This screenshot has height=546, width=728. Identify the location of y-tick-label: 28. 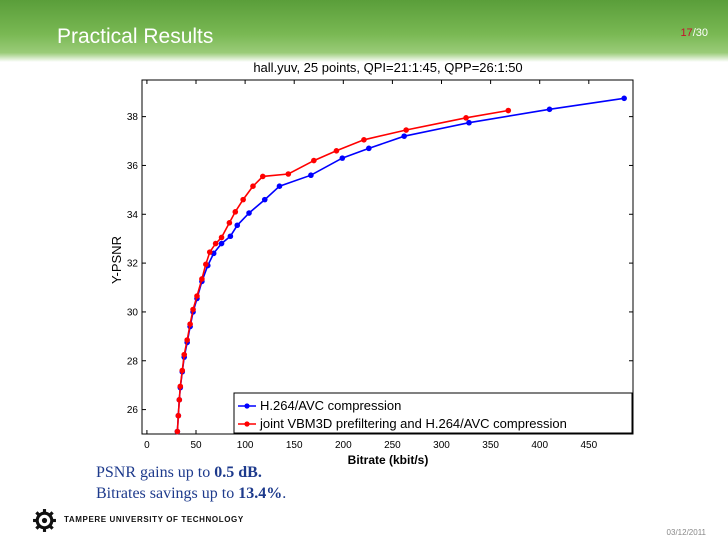
(133, 361).